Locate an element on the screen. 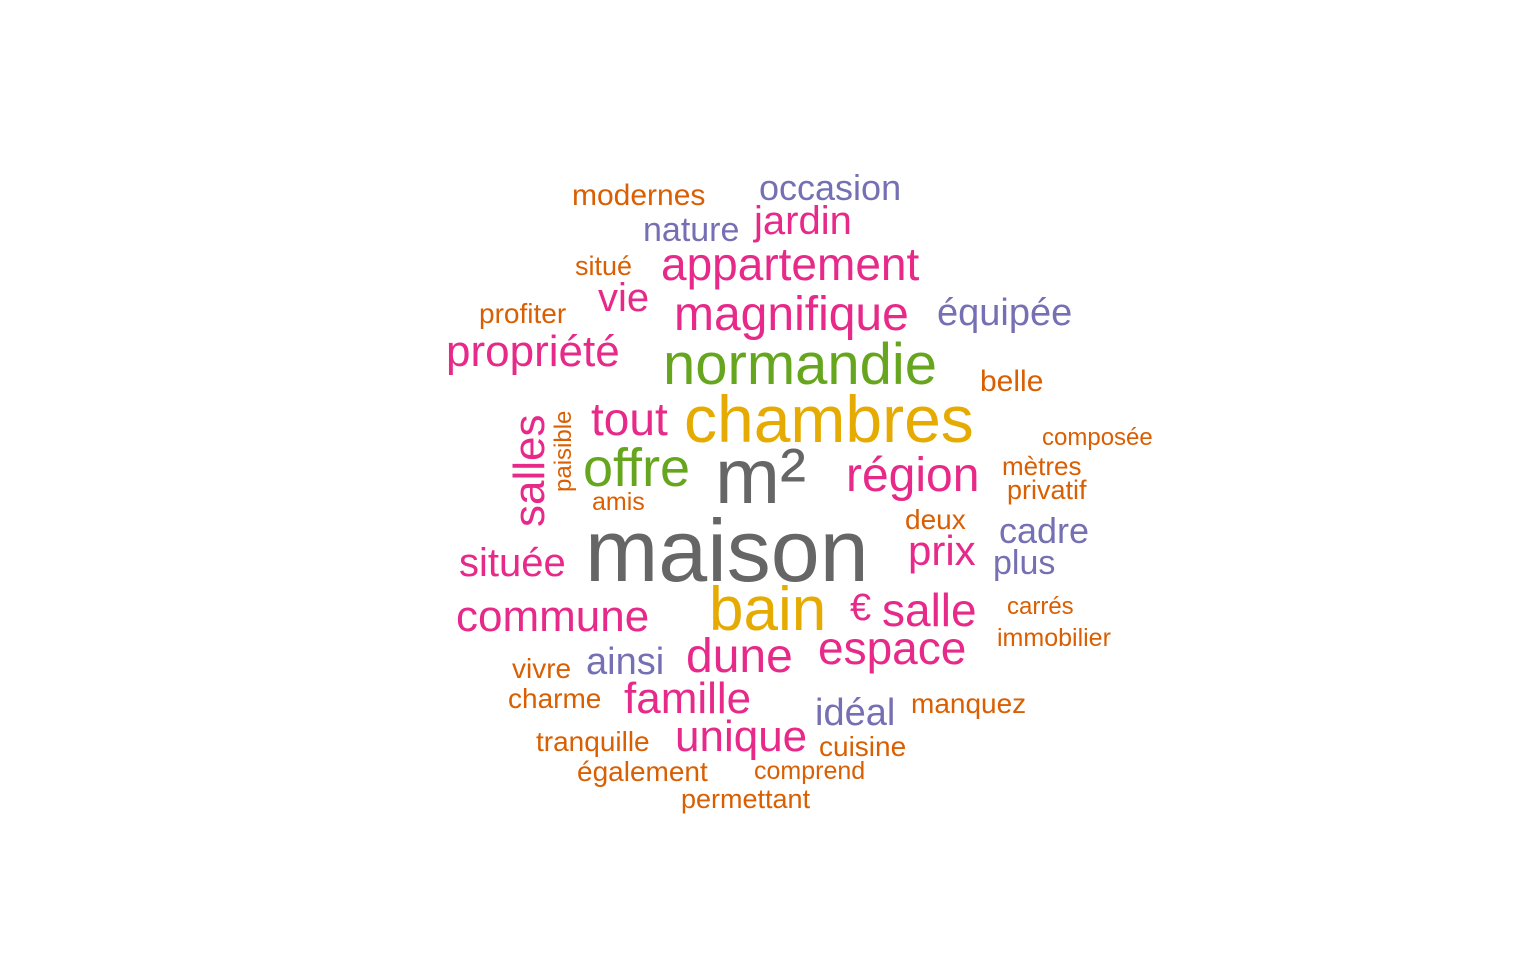 This screenshot has width=1536, height=960. word-vie: vie is located at coordinates (624, 298).